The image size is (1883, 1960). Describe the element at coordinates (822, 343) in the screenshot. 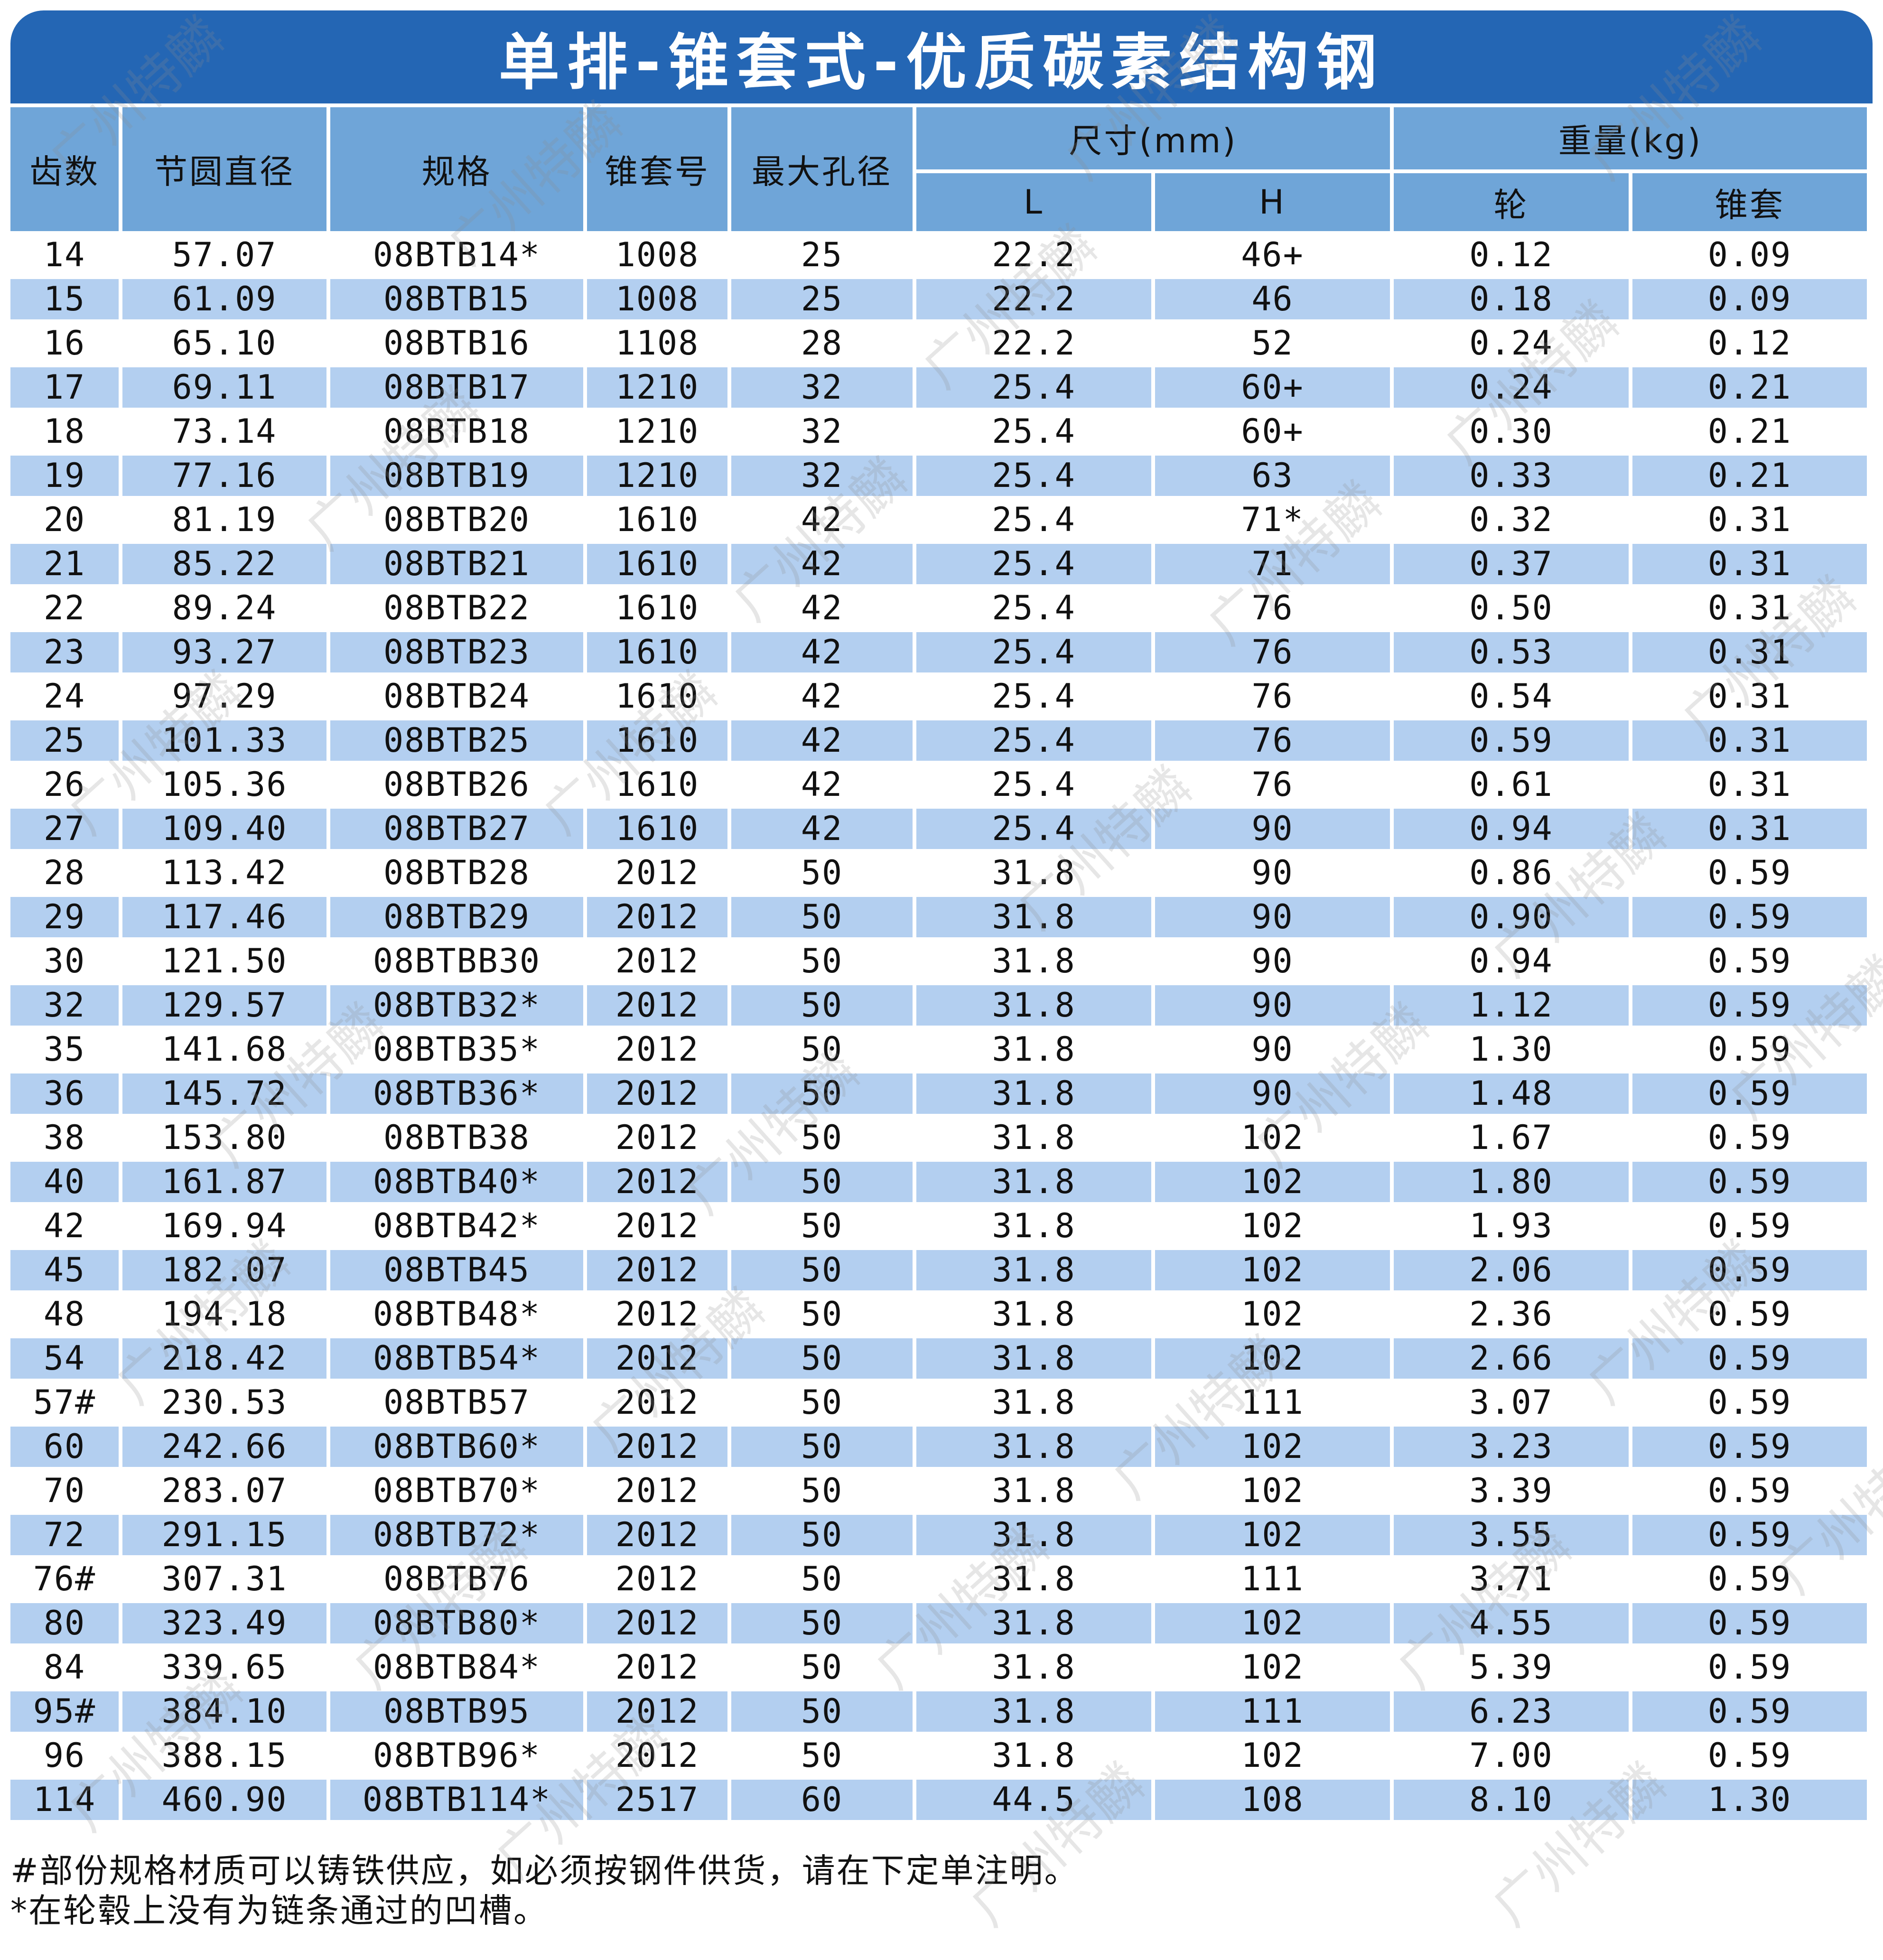

I see `cell-max-bore: 28` at that location.